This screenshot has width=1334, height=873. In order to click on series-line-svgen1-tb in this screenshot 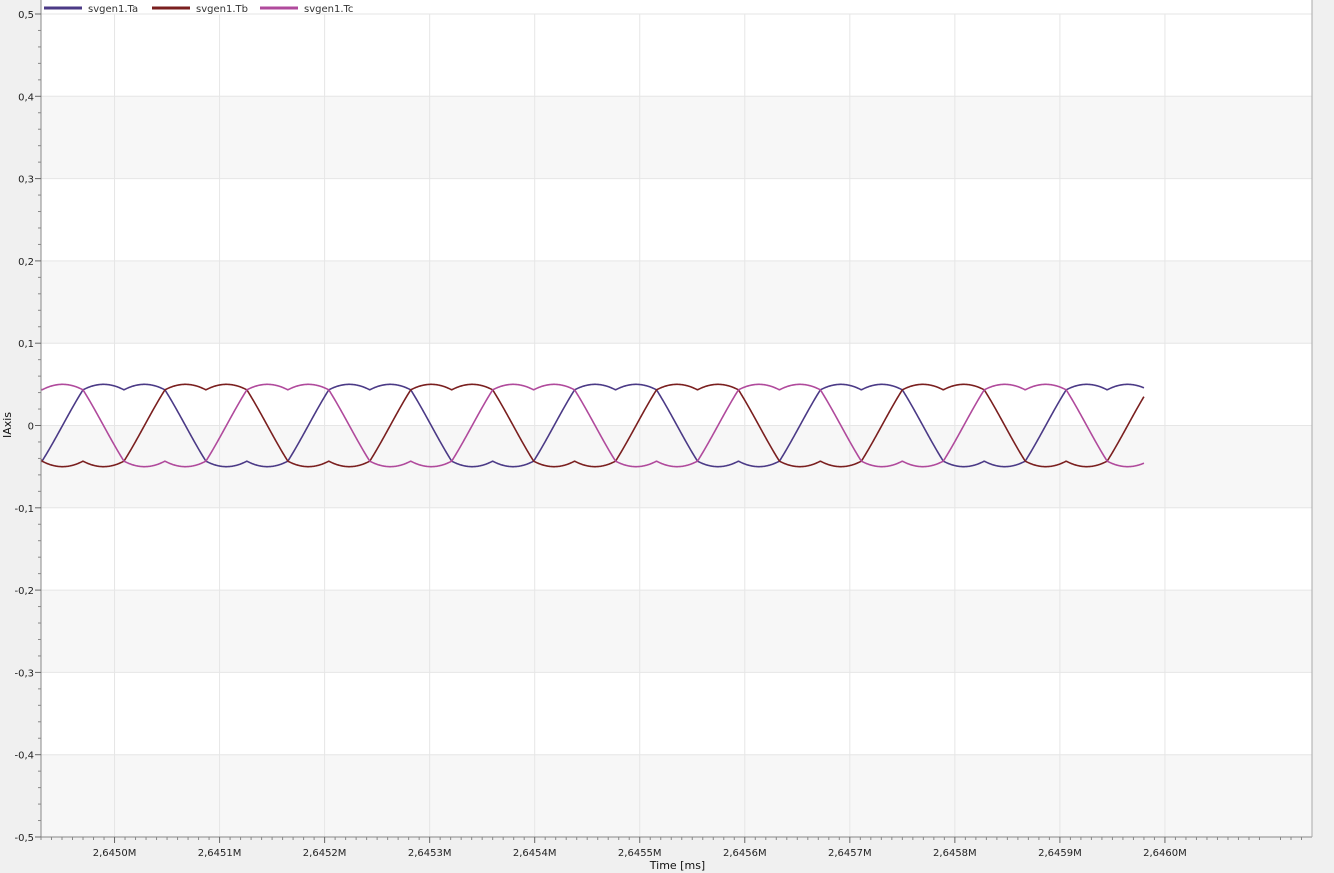, I will do `click(592, 425)`.